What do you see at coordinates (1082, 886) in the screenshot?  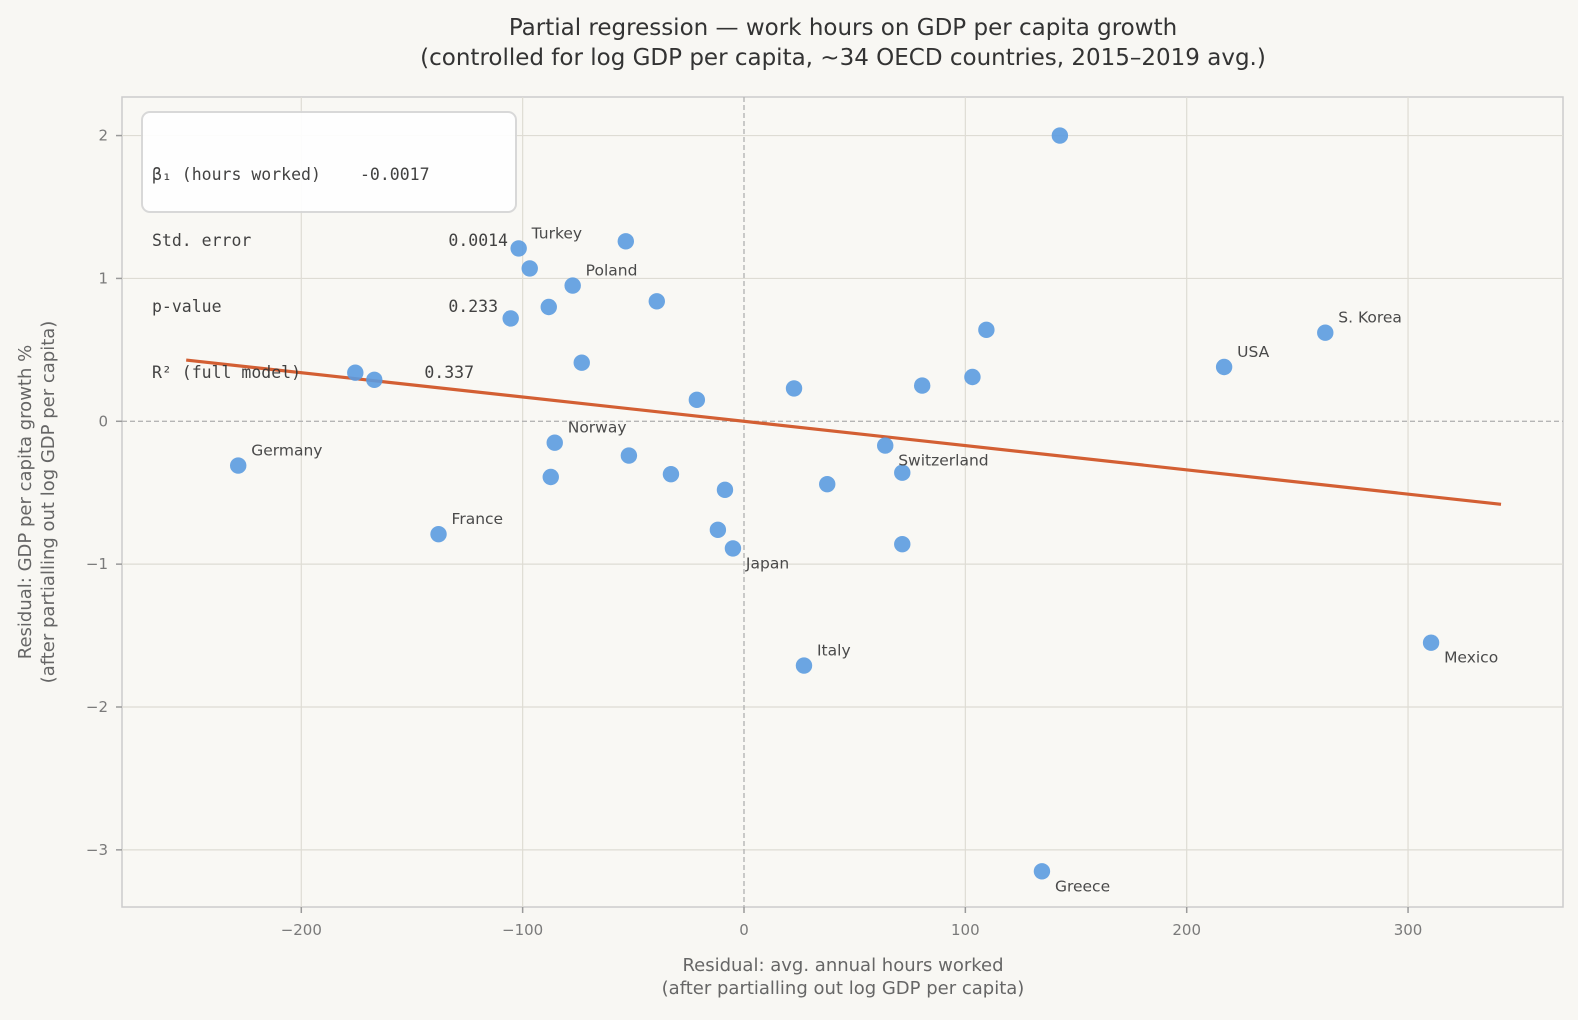 I see `point-label: Greece` at bounding box center [1082, 886].